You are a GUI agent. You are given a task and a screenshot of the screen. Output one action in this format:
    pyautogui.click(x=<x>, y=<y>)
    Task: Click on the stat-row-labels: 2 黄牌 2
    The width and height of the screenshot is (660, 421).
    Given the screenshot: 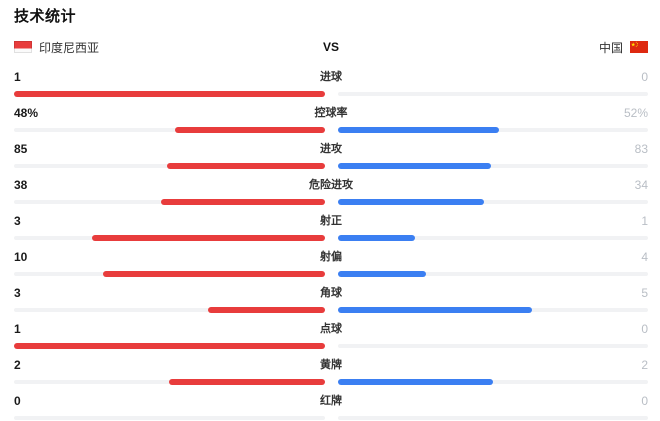 What is the action you would take?
    pyautogui.click(x=331, y=365)
    